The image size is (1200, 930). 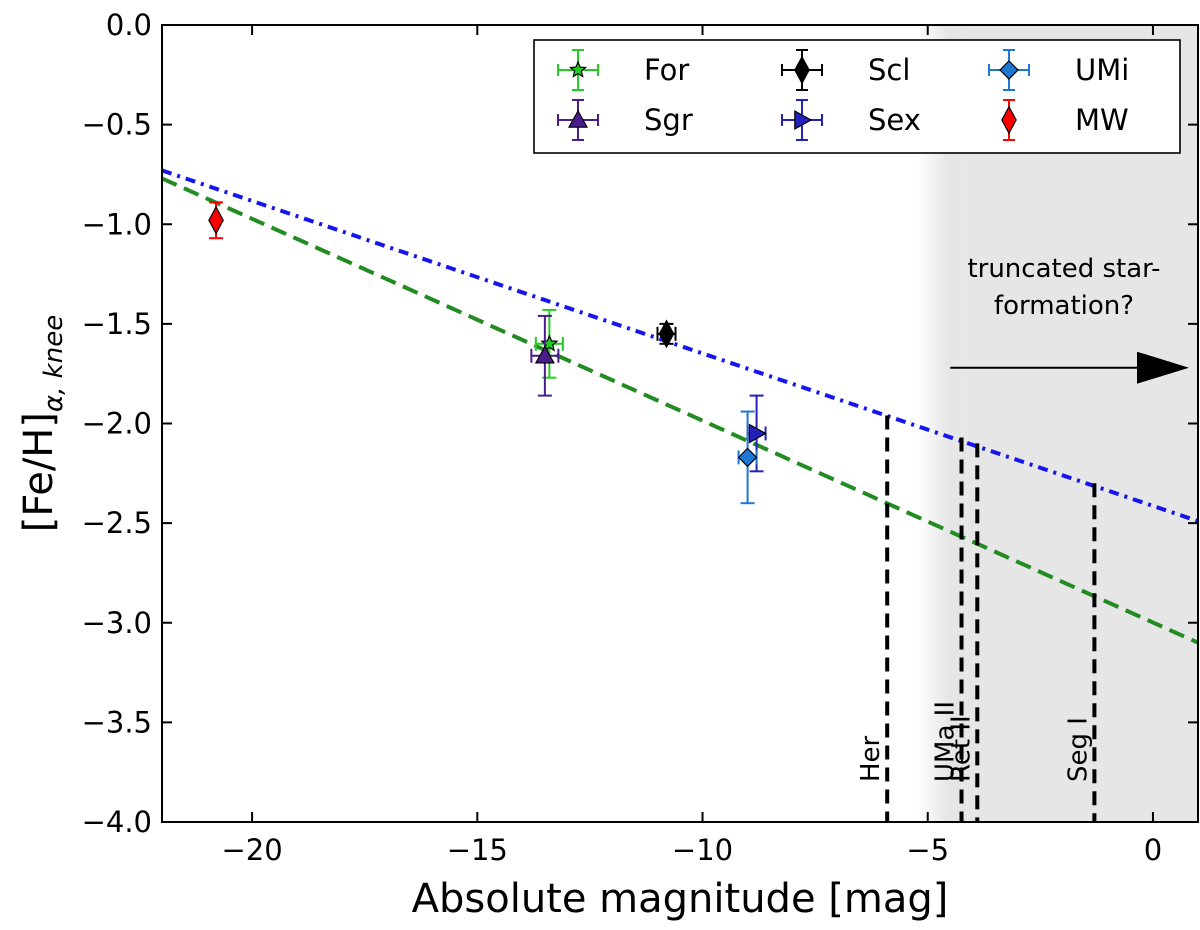 I want to click on x-tick-label: −15, so click(x=477, y=850).